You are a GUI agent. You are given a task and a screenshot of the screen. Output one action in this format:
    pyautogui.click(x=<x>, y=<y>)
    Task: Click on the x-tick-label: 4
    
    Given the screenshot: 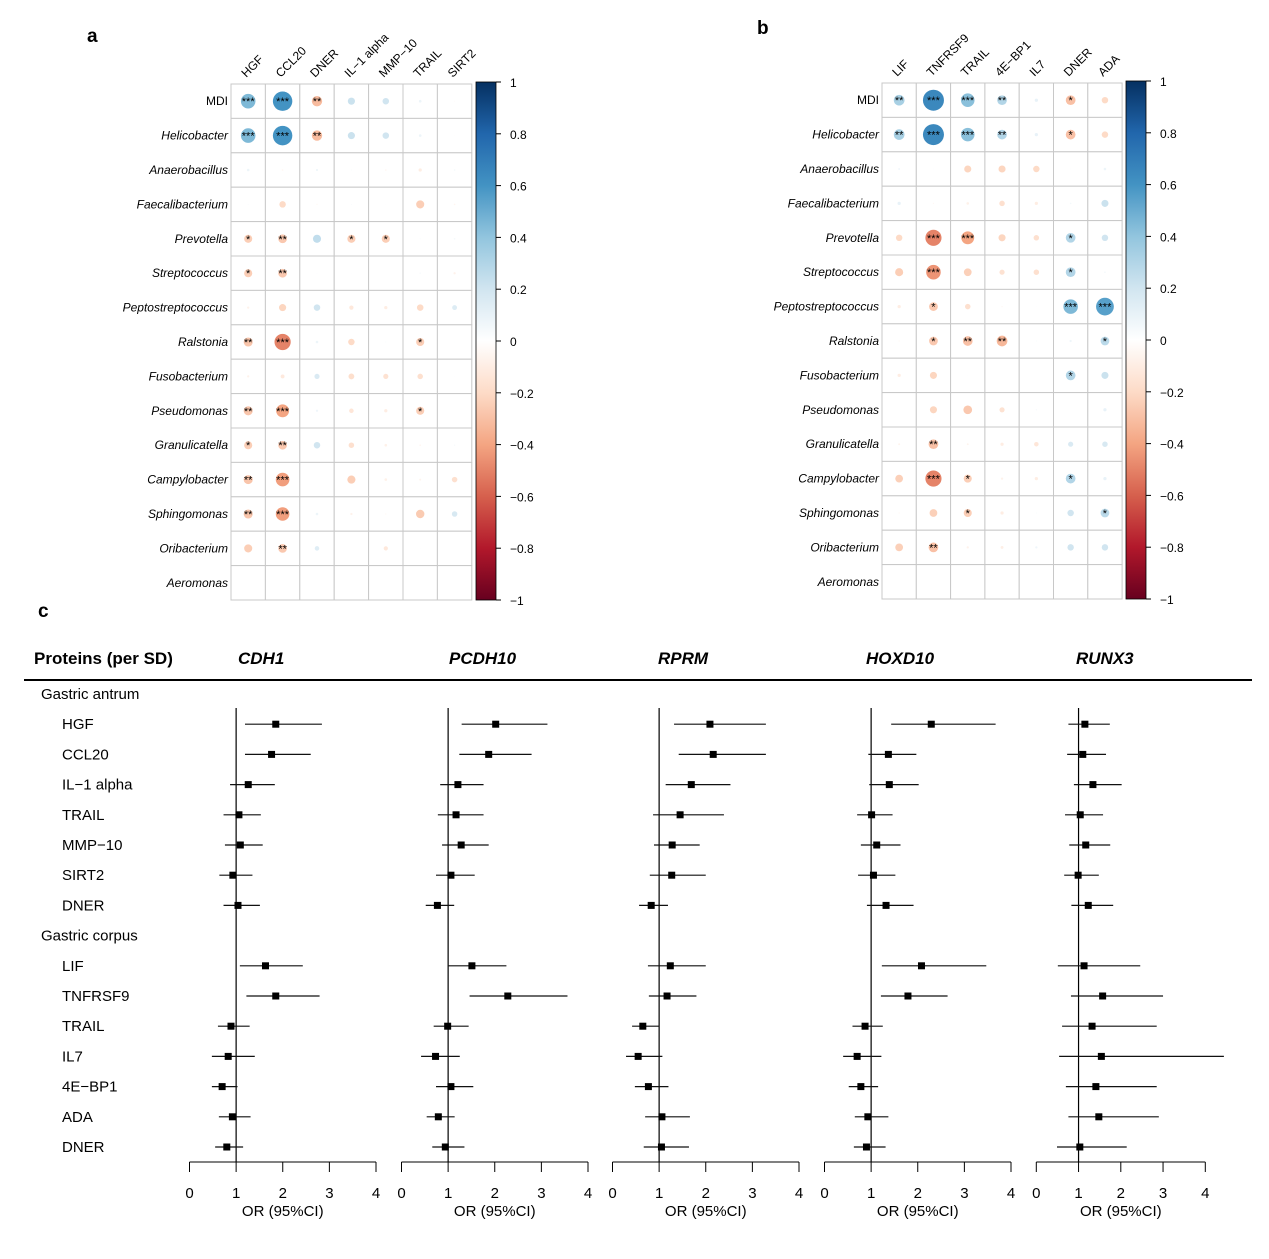 What is the action you would take?
    pyautogui.click(x=1011, y=1193)
    